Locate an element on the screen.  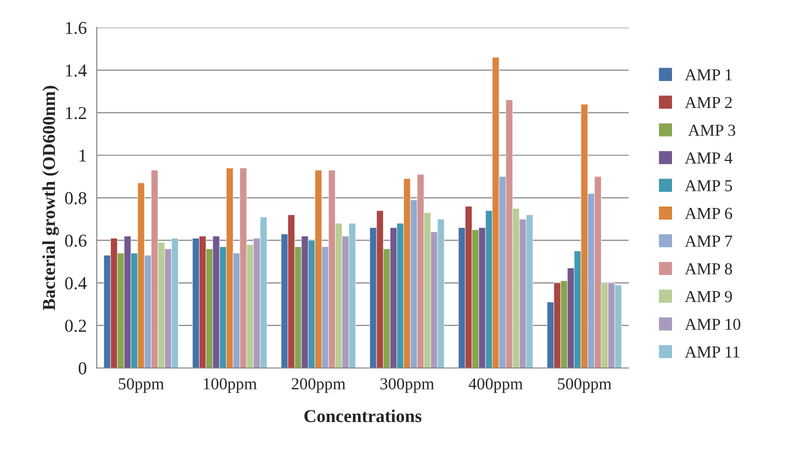
legend-label: AMP 2 is located at coordinates (708, 102).